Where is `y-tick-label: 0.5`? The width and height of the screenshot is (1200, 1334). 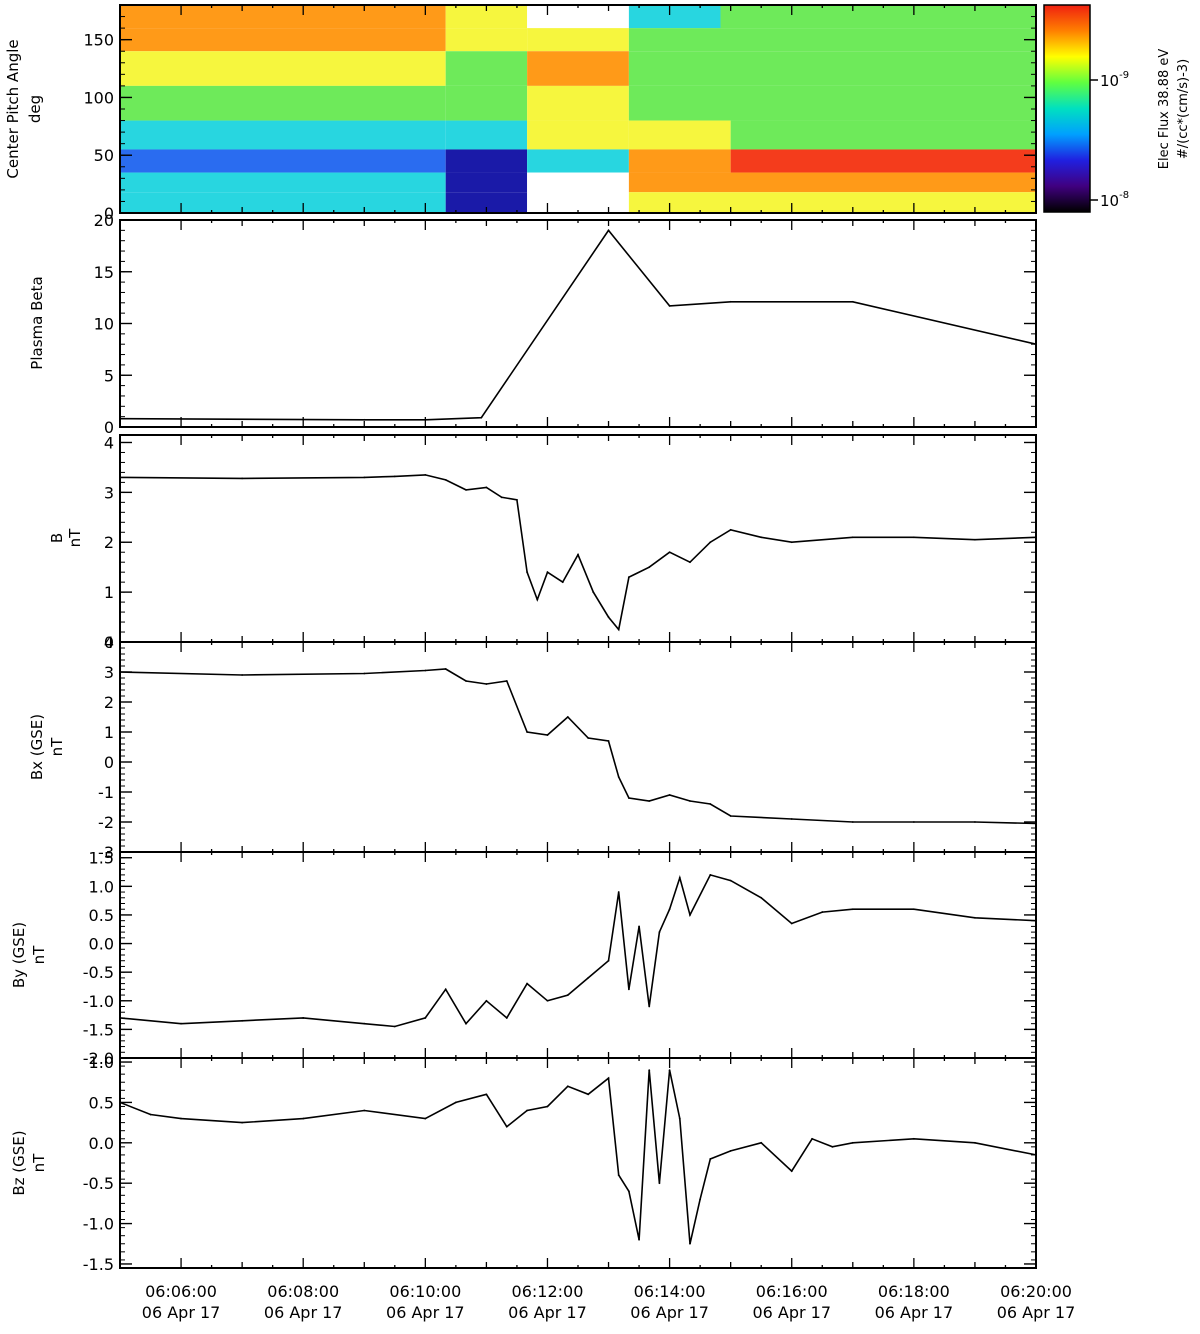 y-tick-label: 0.5 is located at coordinates (101, 1102).